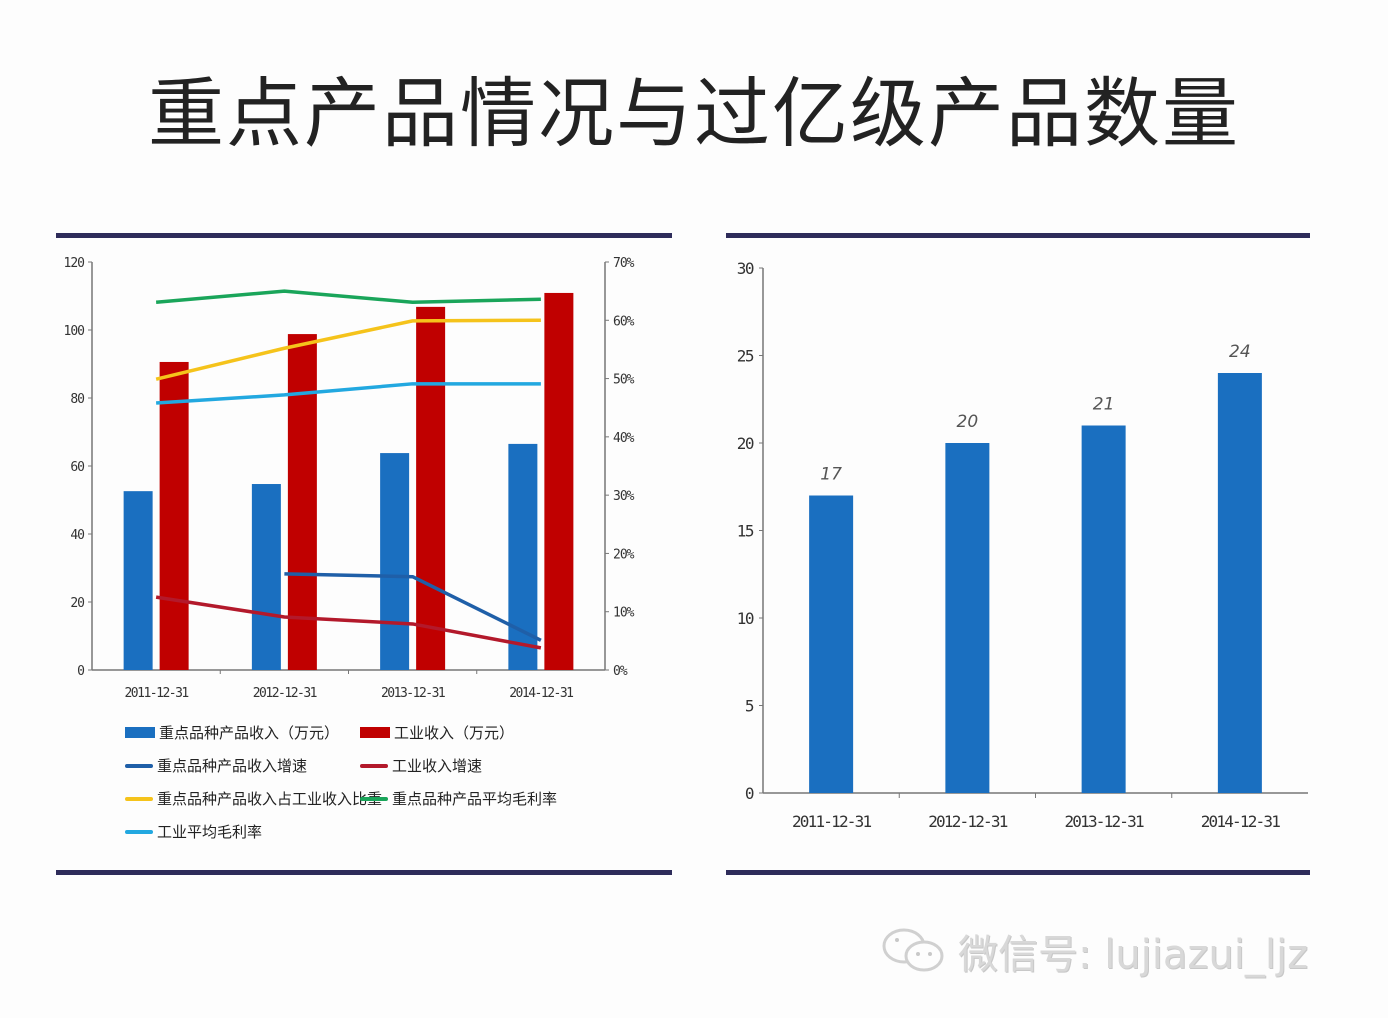  Describe the element at coordinates (749, 793) in the screenshot. I see `y-tick-label: 0` at that location.